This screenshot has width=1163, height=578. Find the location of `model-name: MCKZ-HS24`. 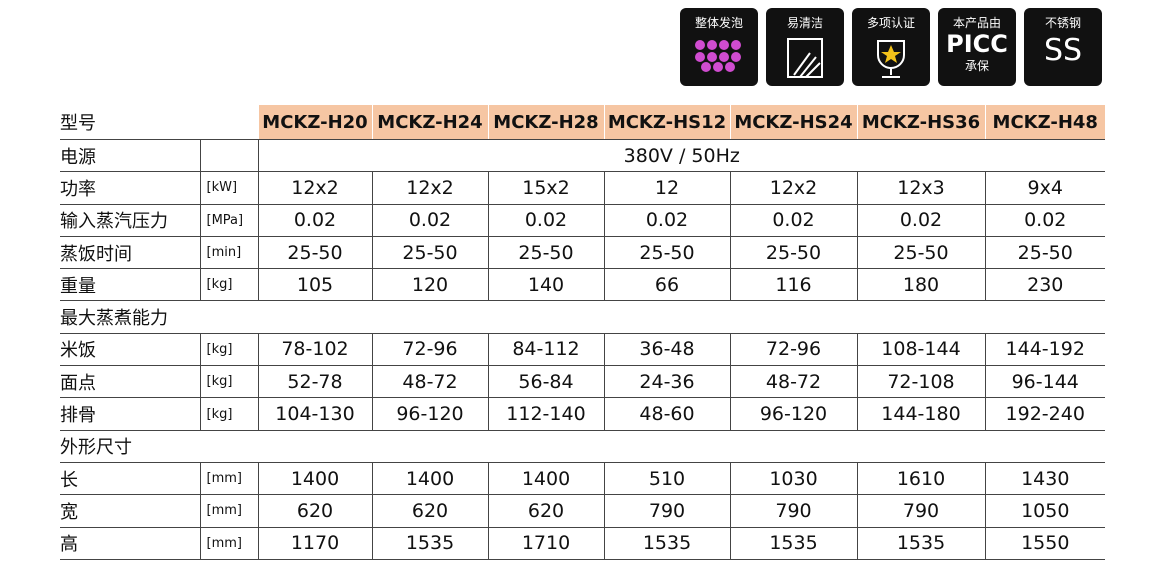

model-name: MCKZ-HS24 is located at coordinates (793, 122).